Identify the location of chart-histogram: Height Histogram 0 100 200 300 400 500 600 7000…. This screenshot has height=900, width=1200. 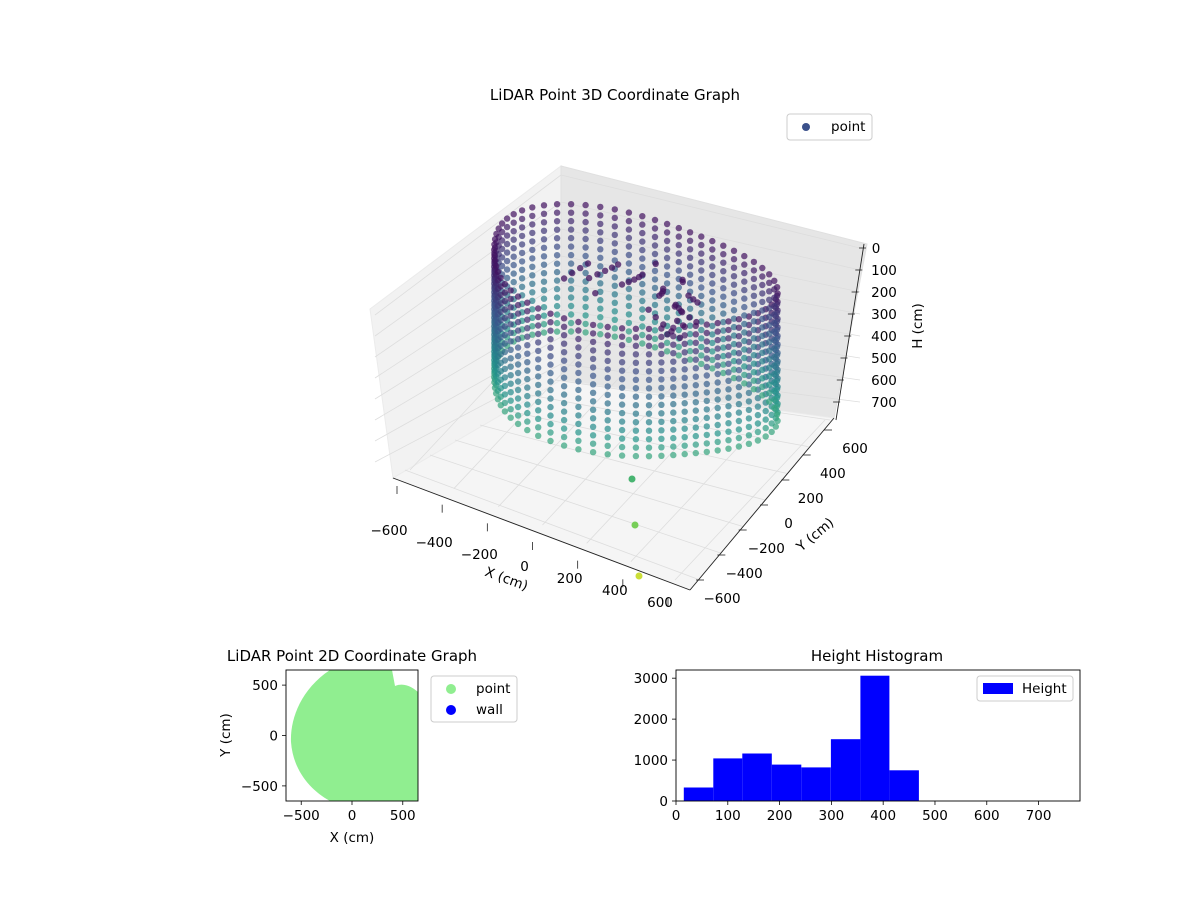
(857, 735).